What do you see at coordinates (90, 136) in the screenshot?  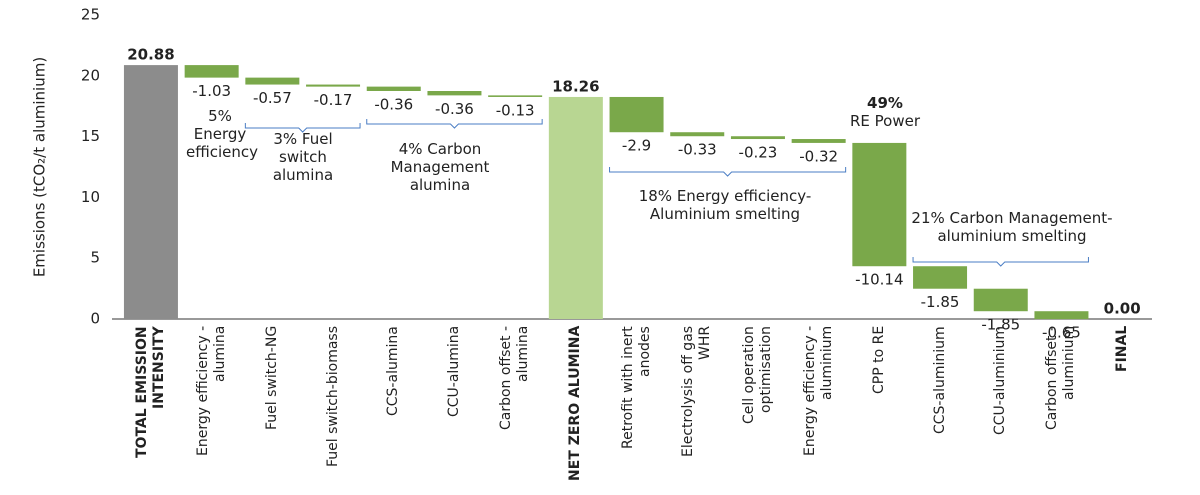 I see `y-tick-label: 15` at bounding box center [90, 136].